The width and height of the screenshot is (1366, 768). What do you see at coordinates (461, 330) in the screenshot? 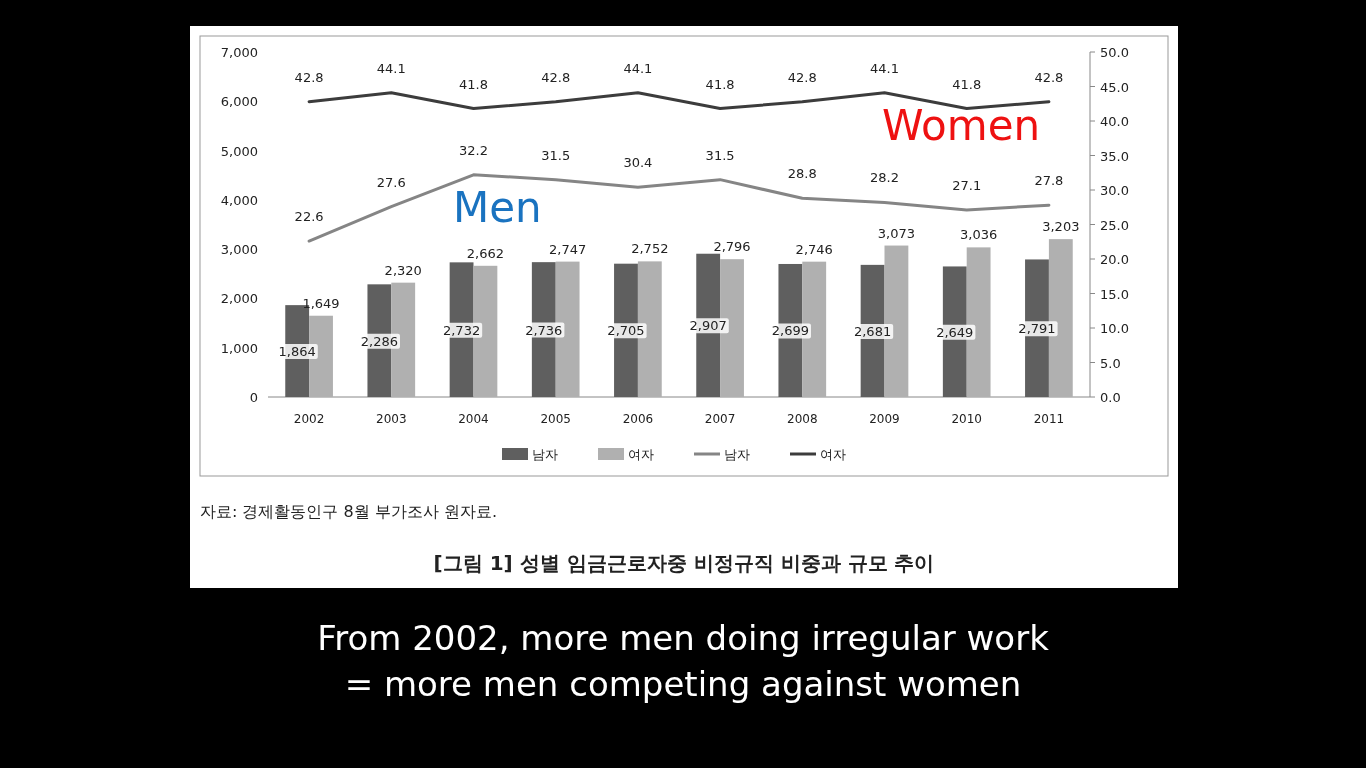
I see `data-label: 2,732` at bounding box center [461, 330].